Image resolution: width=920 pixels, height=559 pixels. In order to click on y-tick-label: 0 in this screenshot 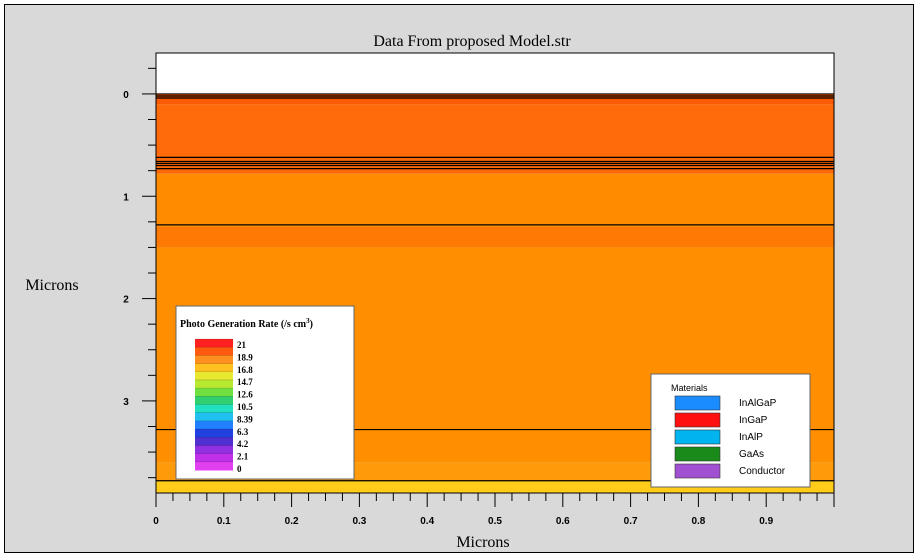, I will do `click(126, 95)`.